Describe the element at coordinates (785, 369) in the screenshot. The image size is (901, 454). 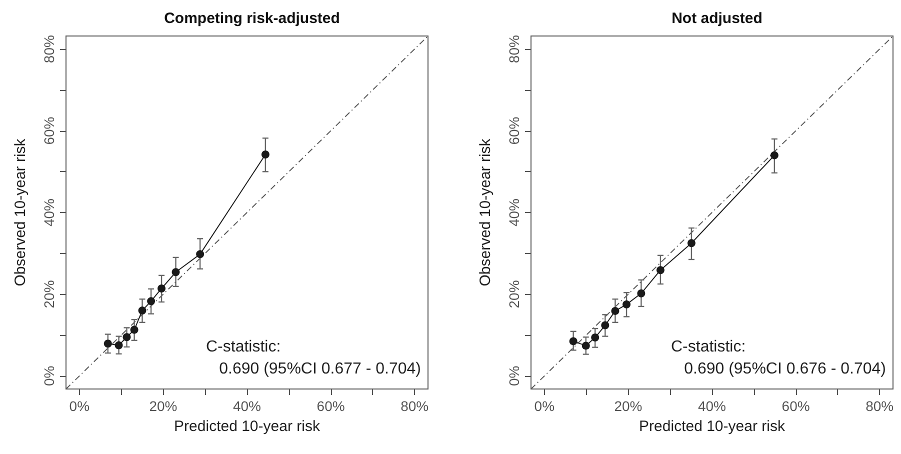
I see `annotation: 0.690 (95%CI 0.676 - 0.704)` at that location.